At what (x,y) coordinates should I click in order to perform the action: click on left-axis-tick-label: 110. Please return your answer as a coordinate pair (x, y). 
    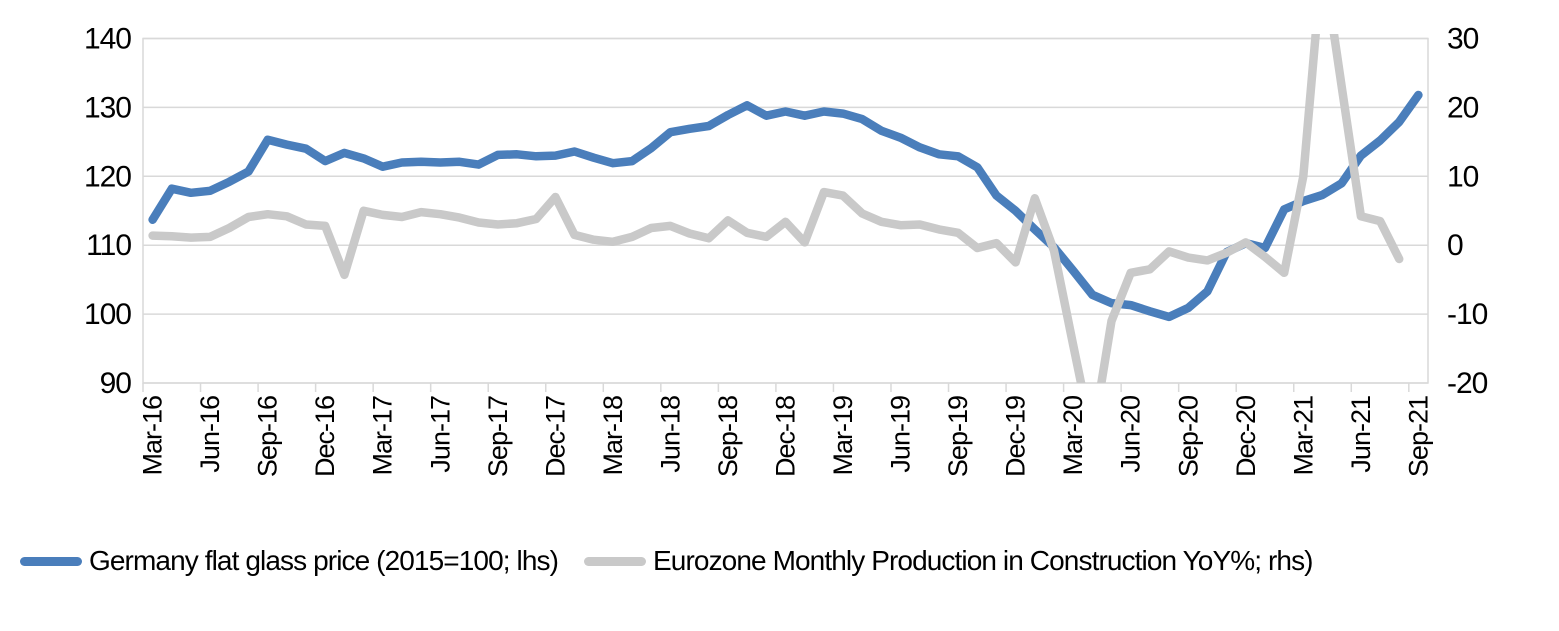
    Looking at the image, I should click on (108, 245).